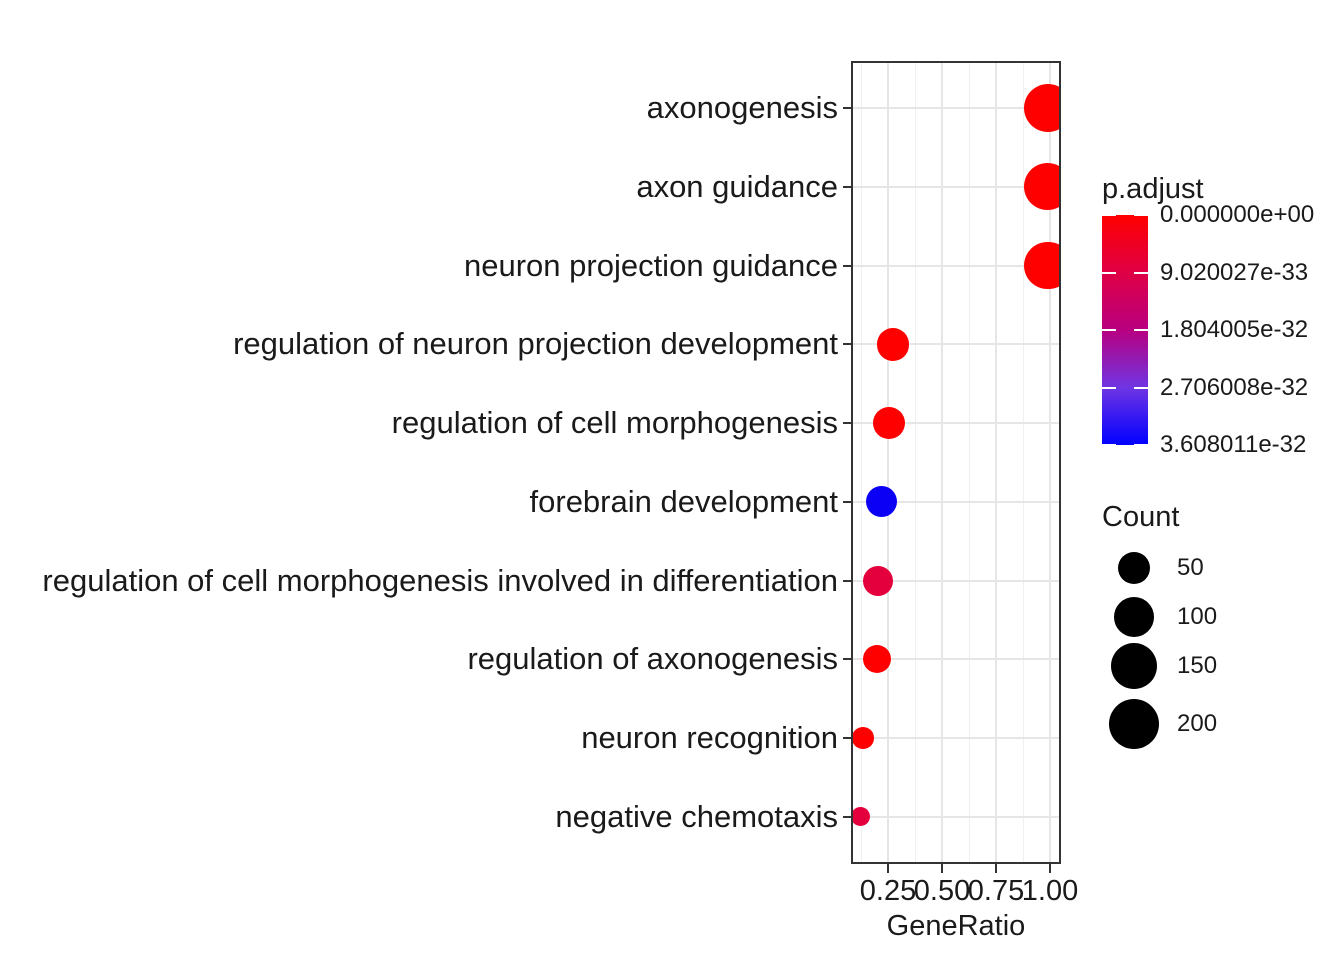 Image resolution: width=1344 pixels, height=960 pixels. What do you see at coordinates (1125, 330) in the screenshot?
I see `padjust-colorbar` at bounding box center [1125, 330].